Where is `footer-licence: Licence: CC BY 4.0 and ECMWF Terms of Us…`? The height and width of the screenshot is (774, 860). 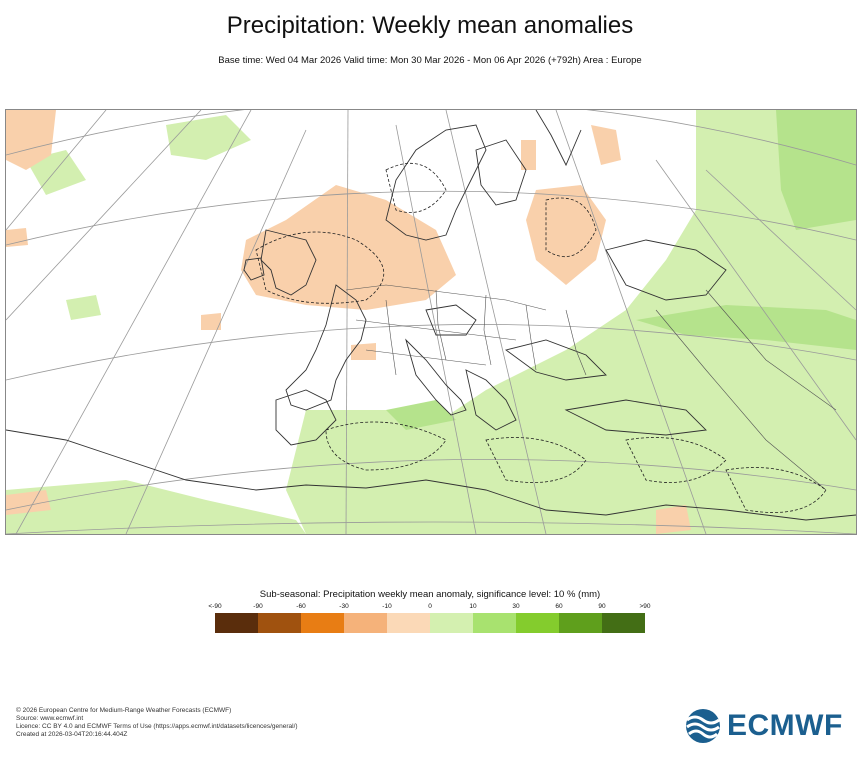 footer-licence: Licence: CC BY 4.0 and ECMWF Terms of Us… is located at coordinates (157, 726).